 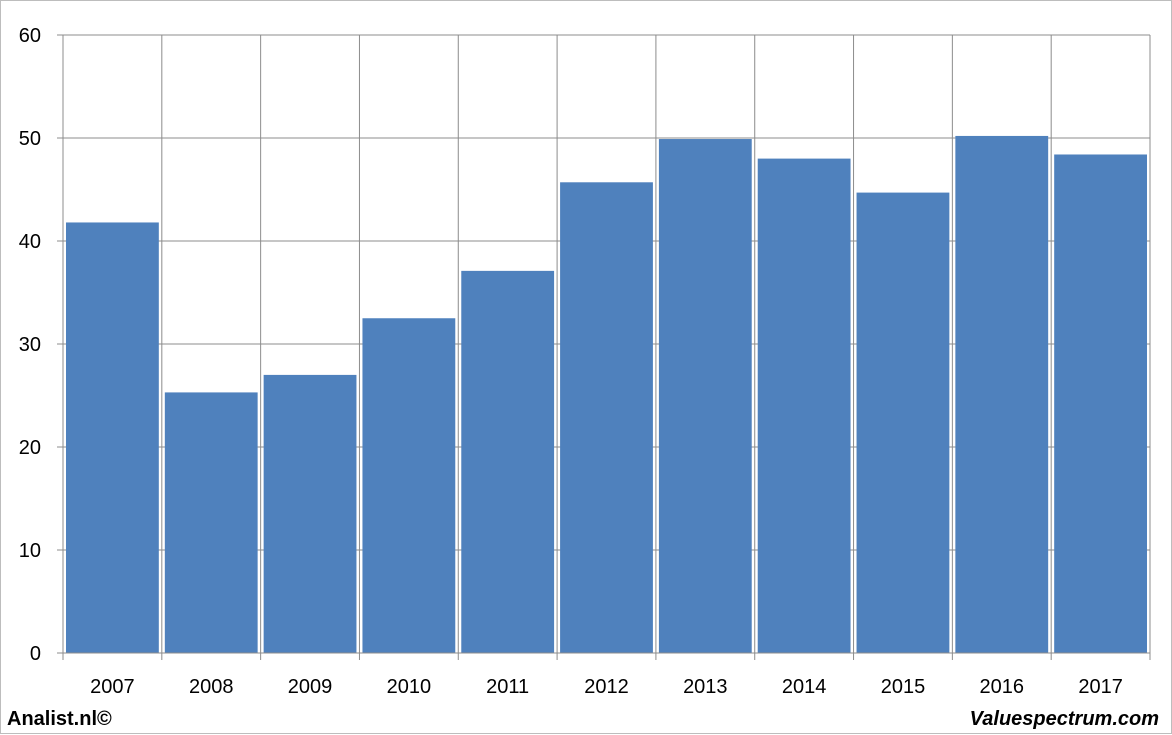 I want to click on footer-right-credit: Valuespectrum.com, so click(x=1064, y=719).